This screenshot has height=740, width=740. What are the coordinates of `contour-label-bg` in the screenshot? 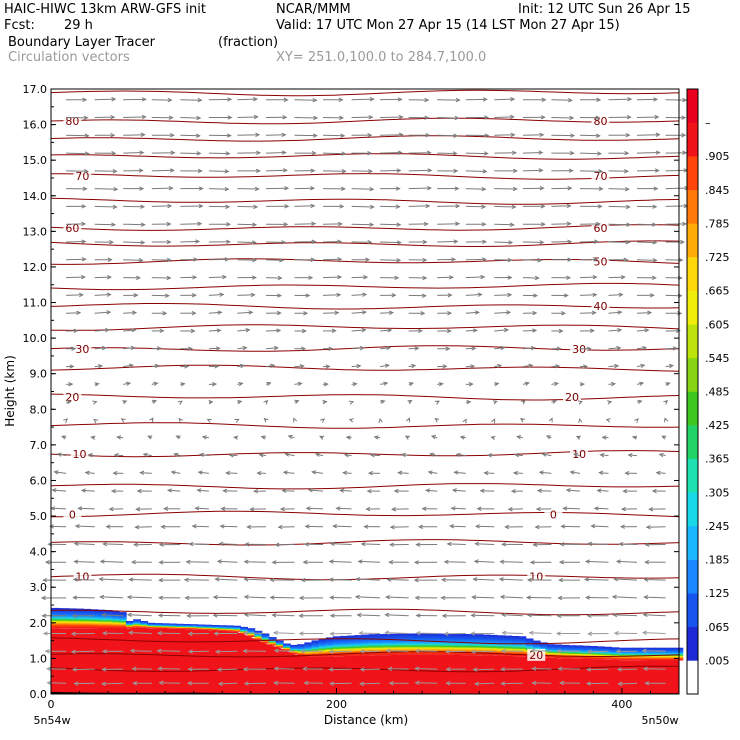 It's located at (72, 514).